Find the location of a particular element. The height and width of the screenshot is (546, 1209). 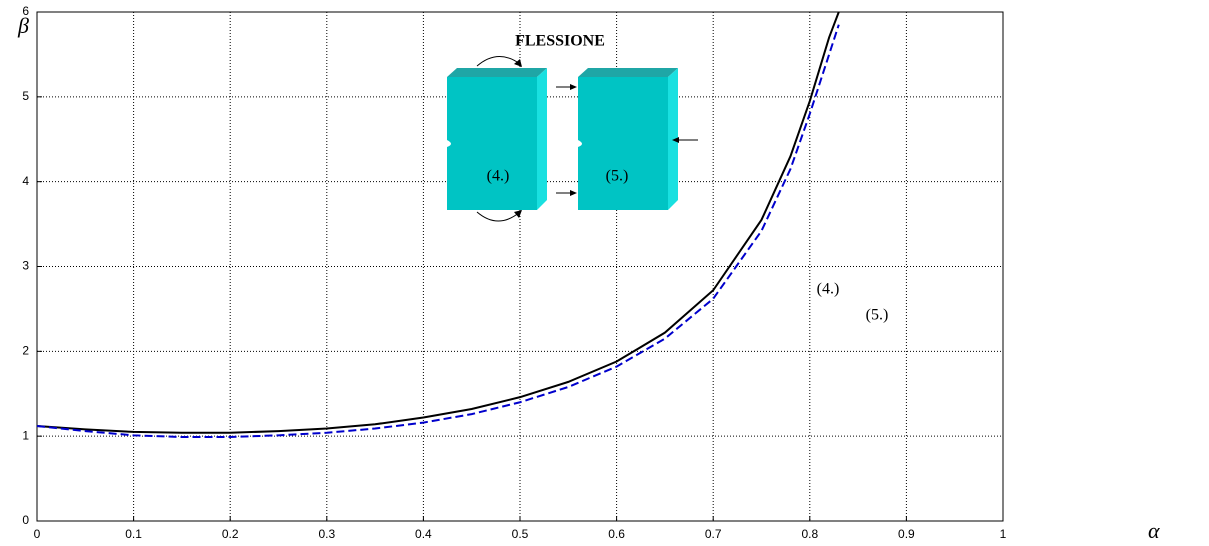

series-label: (5.) is located at coordinates (877, 315).